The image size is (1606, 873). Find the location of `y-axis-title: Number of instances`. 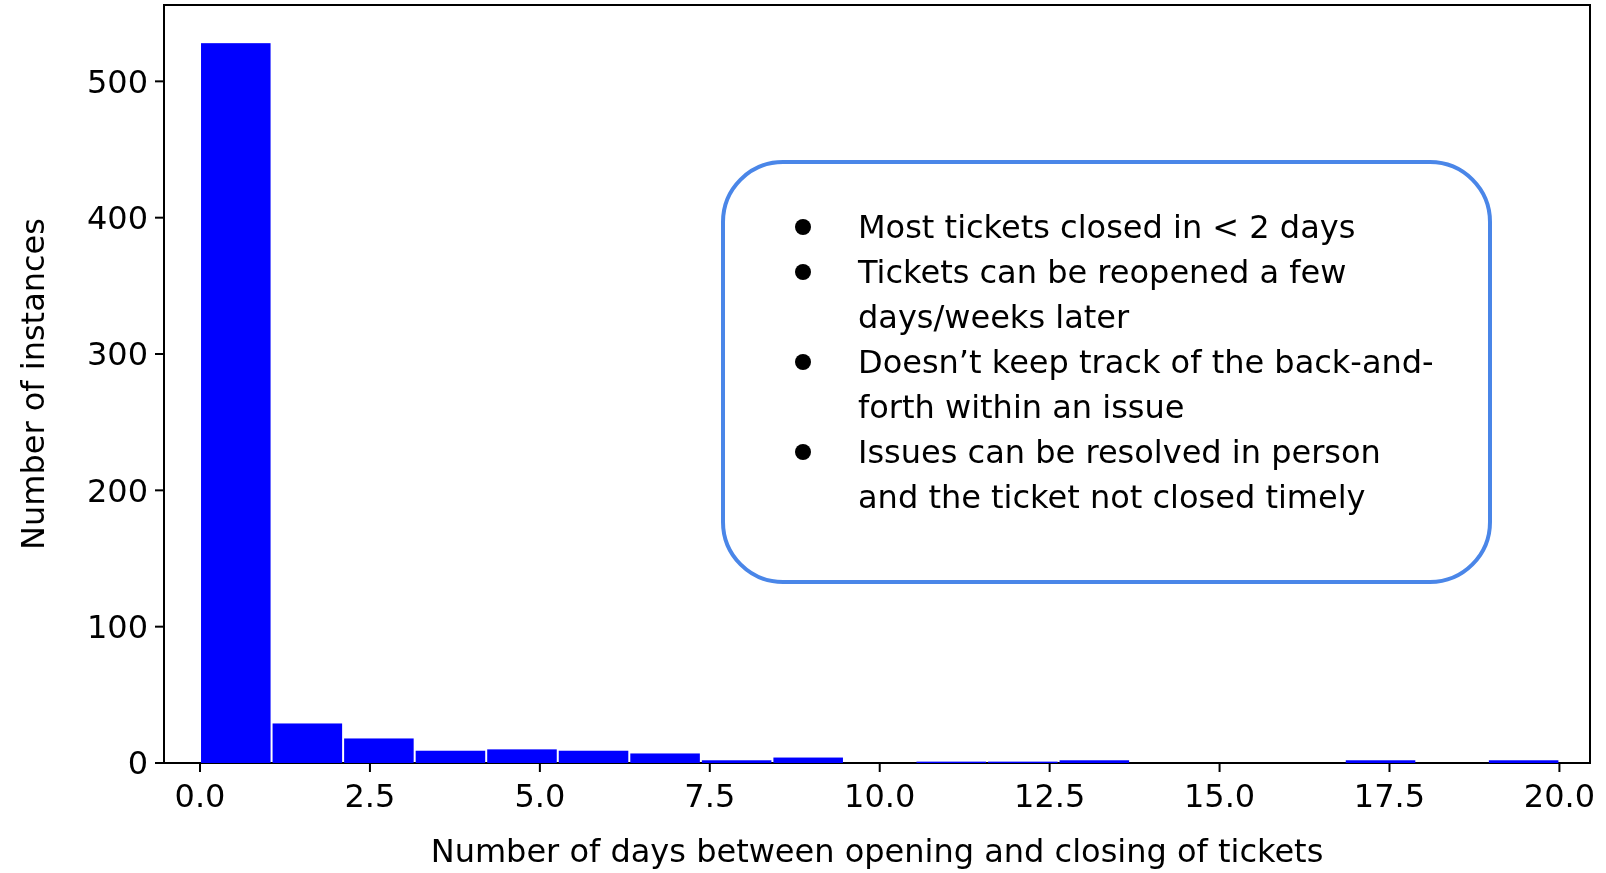

y-axis-title: Number of instances is located at coordinates (33, 384).